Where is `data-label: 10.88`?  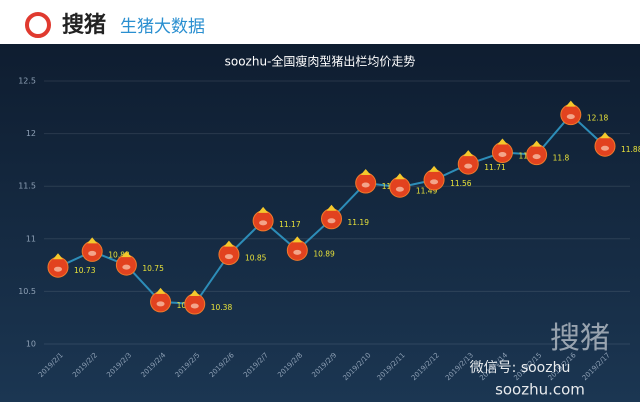 data-label: 10.88 is located at coordinates (119, 254).